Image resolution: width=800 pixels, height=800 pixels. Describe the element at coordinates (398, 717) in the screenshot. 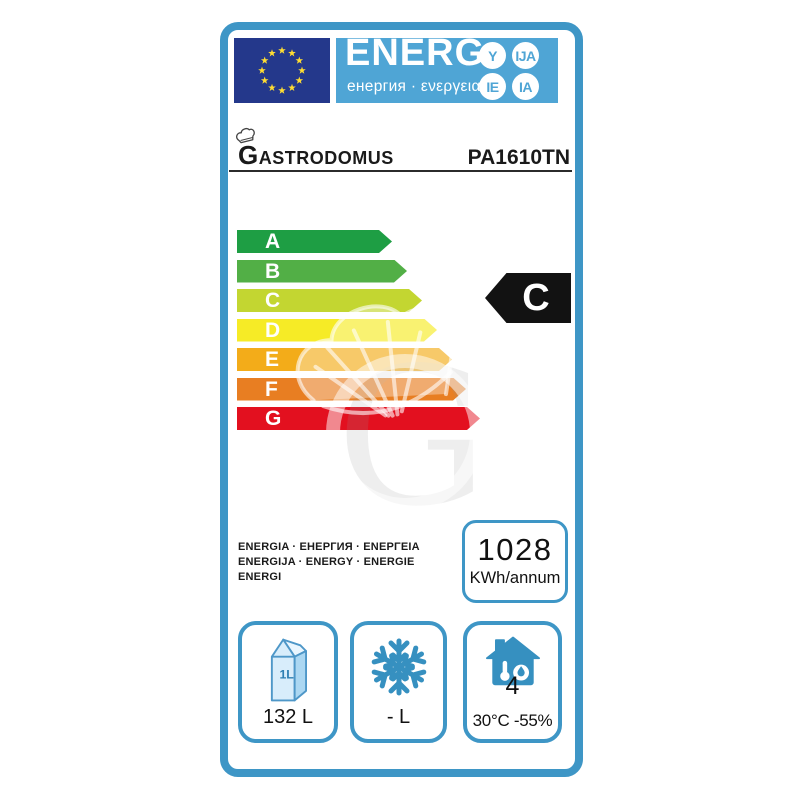

I see `frozen-volume-value: - L` at that location.